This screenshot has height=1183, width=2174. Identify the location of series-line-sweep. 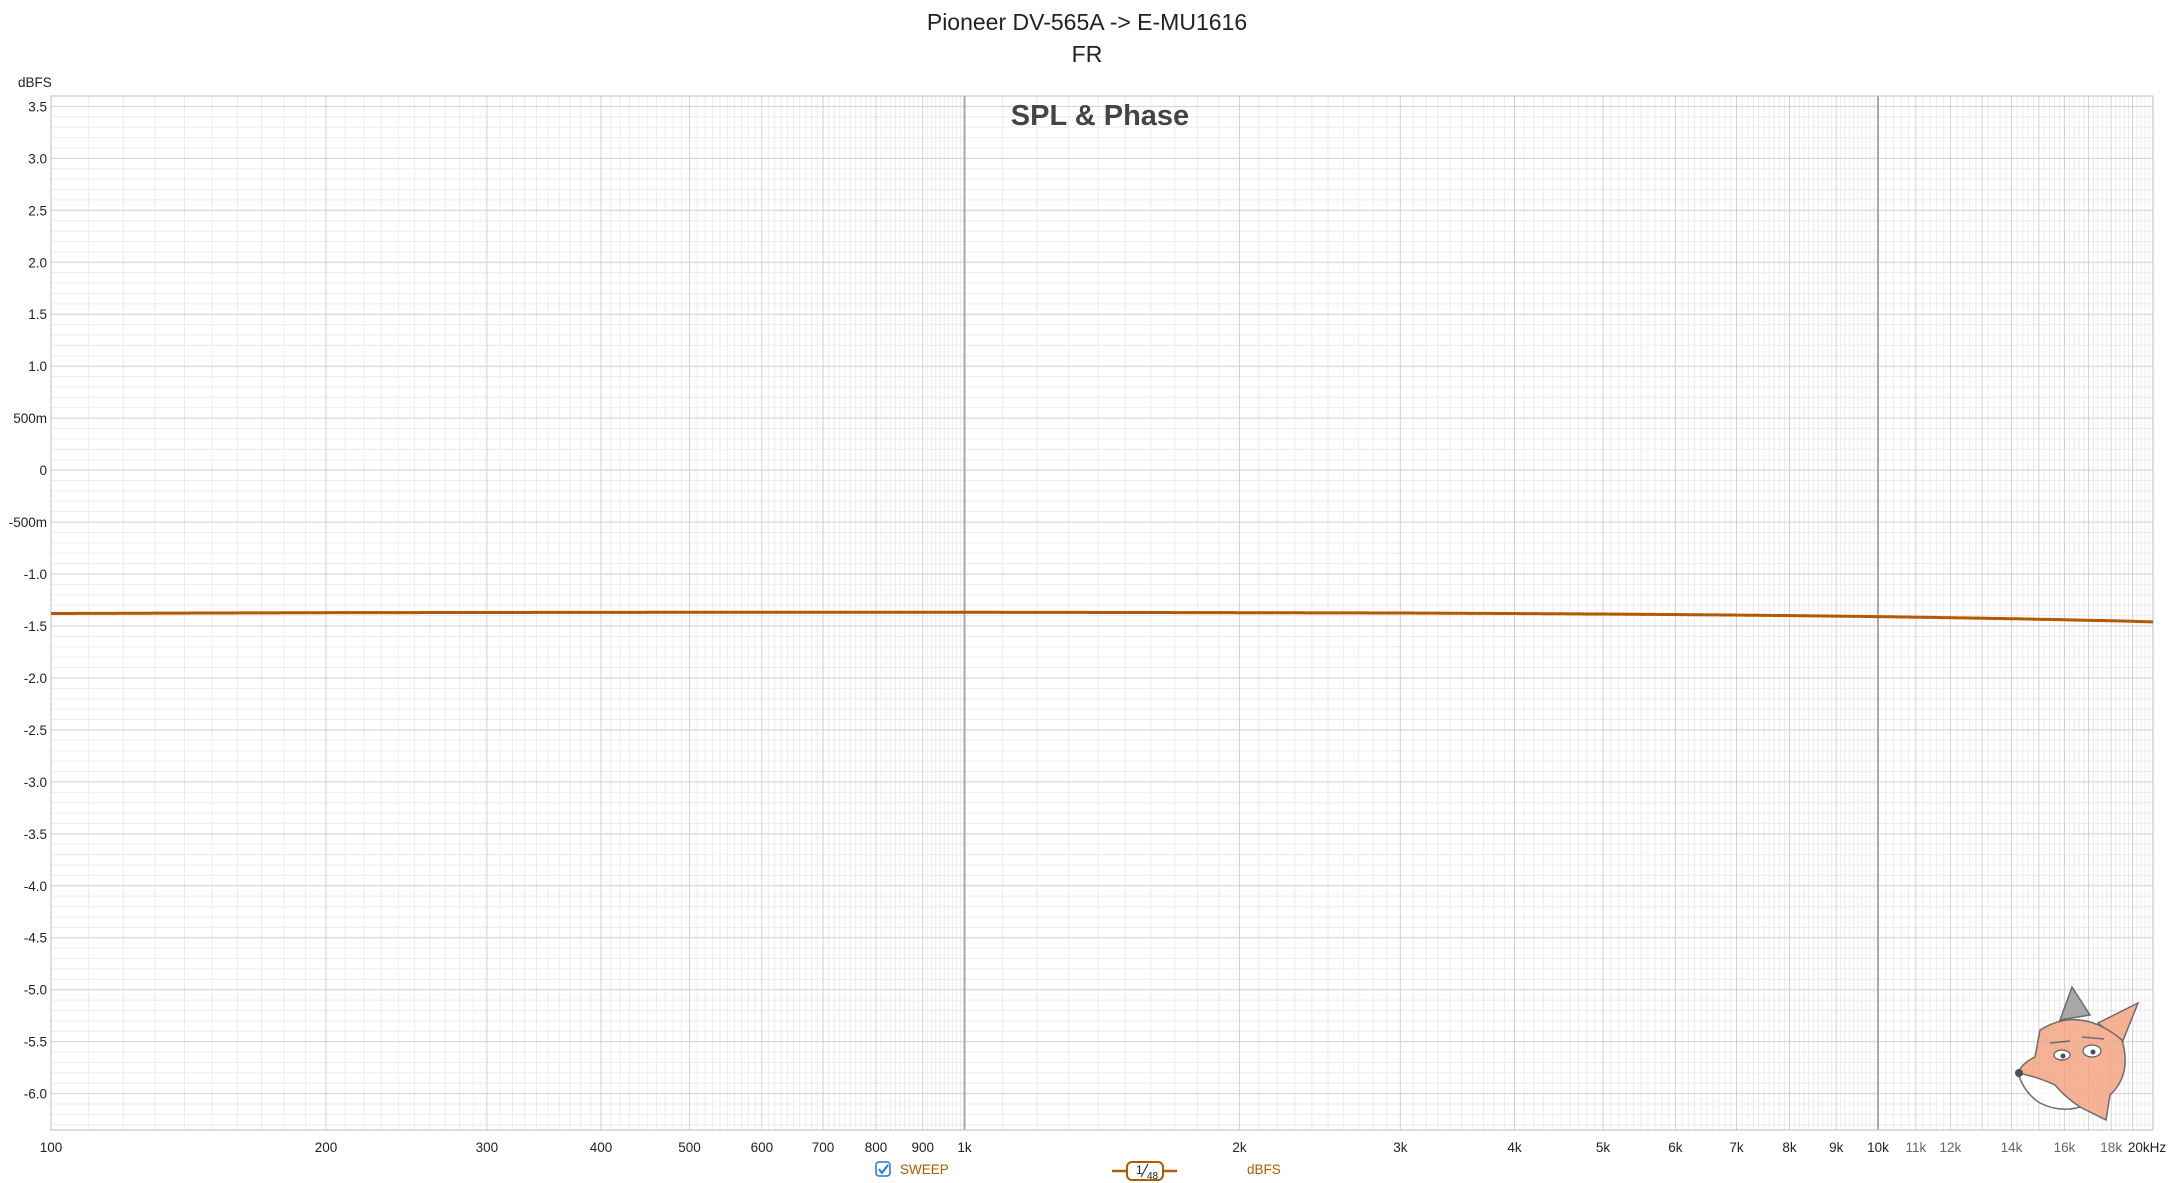
(1102, 617).